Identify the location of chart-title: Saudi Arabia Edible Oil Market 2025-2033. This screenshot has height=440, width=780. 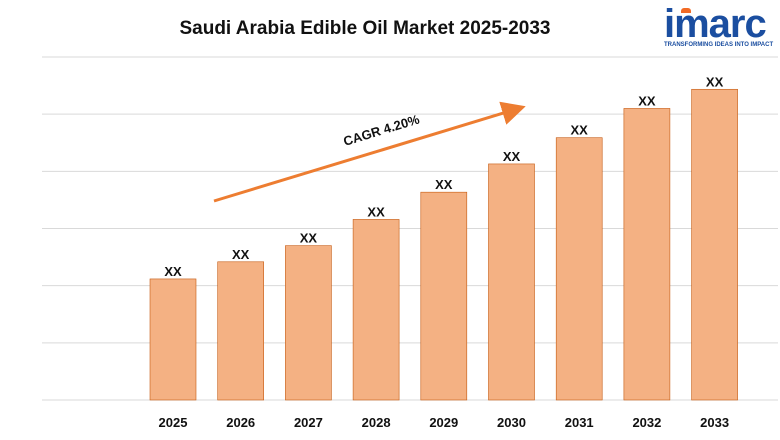
(365, 28).